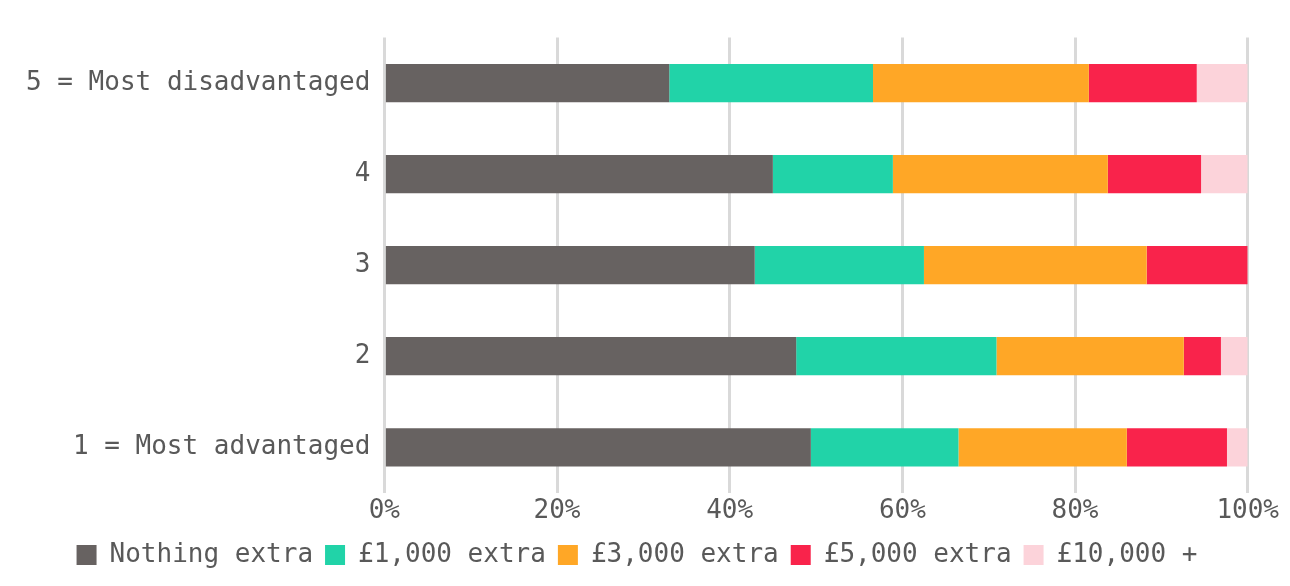 The width and height of the screenshot is (1290, 586). What do you see at coordinates (917, 552) in the screenshot?
I see `legend-label: £5,000 extra` at bounding box center [917, 552].